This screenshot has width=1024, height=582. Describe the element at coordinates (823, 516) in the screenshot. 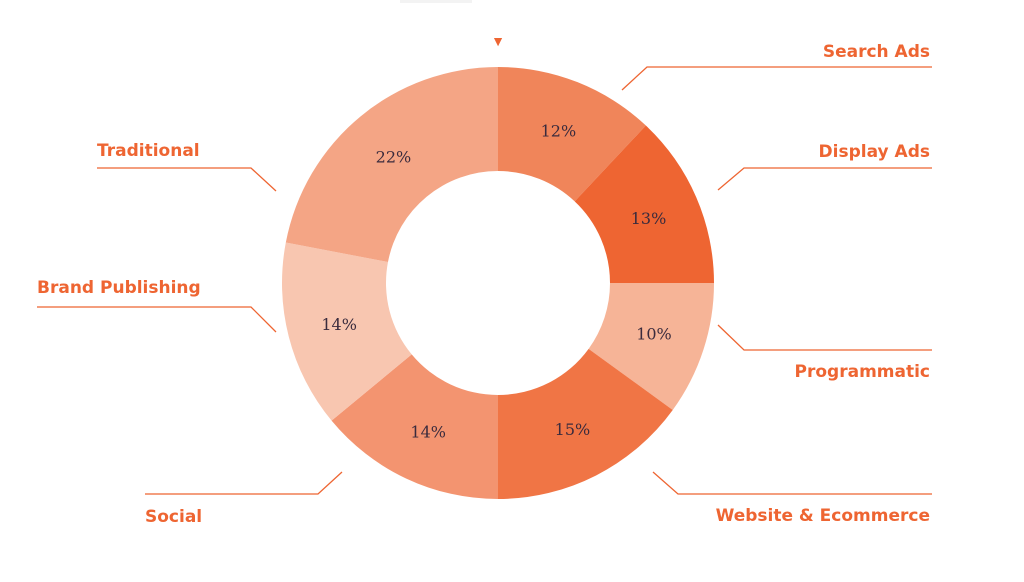

I see `category-label-website-and-ecommerce: Website & Ecommerce` at that location.